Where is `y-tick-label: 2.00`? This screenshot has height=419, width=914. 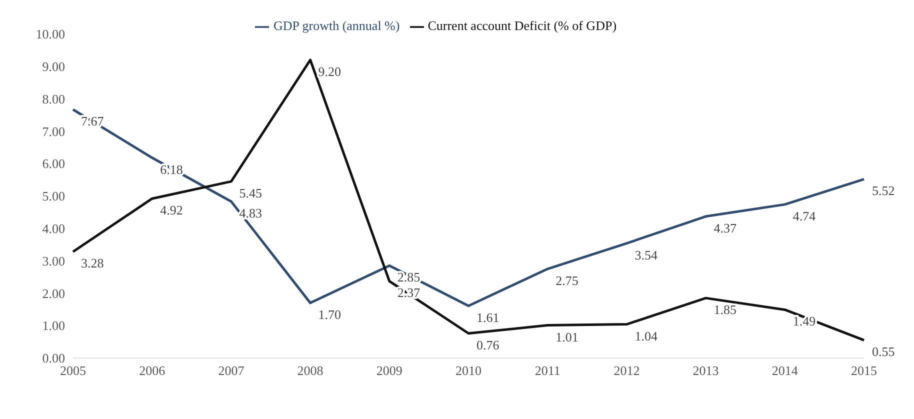
y-tick-label: 2.00 is located at coordinates (53, 293).